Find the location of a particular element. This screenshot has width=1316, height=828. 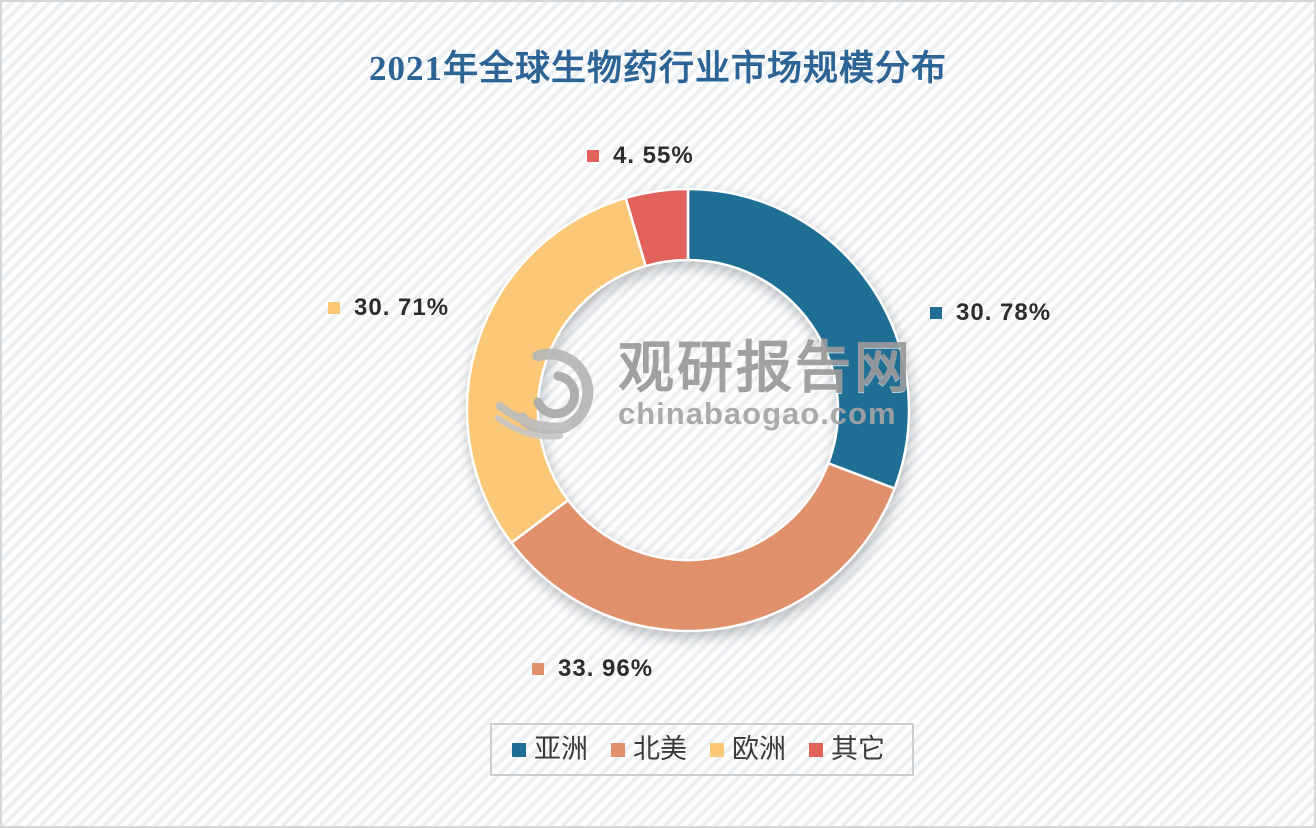

europe-marker-swatch is located at coordinates (334, 308).